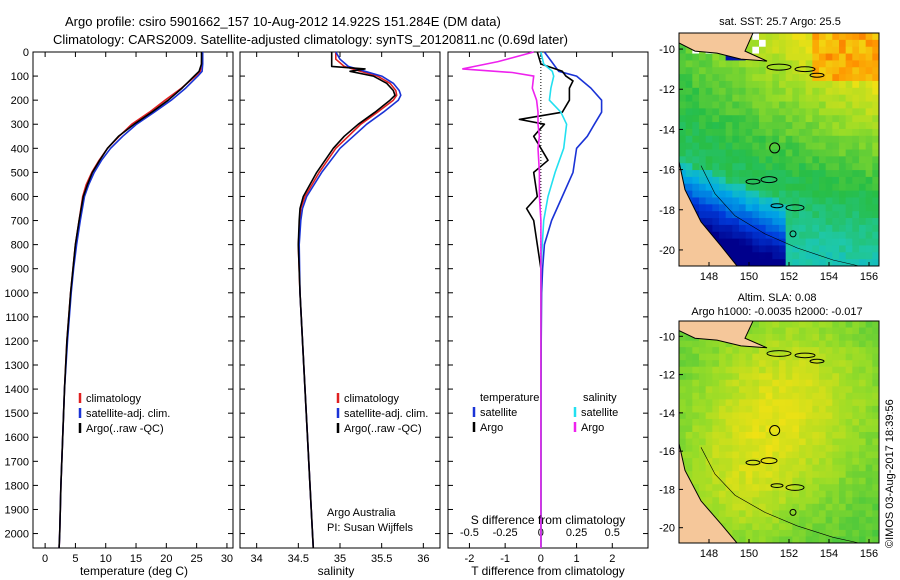 The width and height of the screenshot is (900, 580). Describe the element at coordinates (817, 361) in the screenshot. I see `sla-map-reef-outline` at that location.